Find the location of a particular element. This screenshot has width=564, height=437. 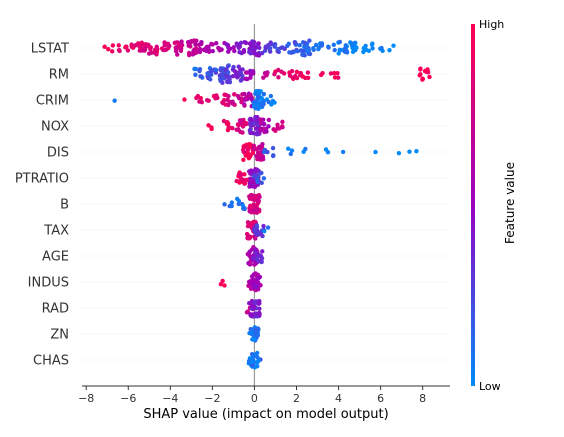

x-tick-label: −2 is located at coordinates (212, 398).